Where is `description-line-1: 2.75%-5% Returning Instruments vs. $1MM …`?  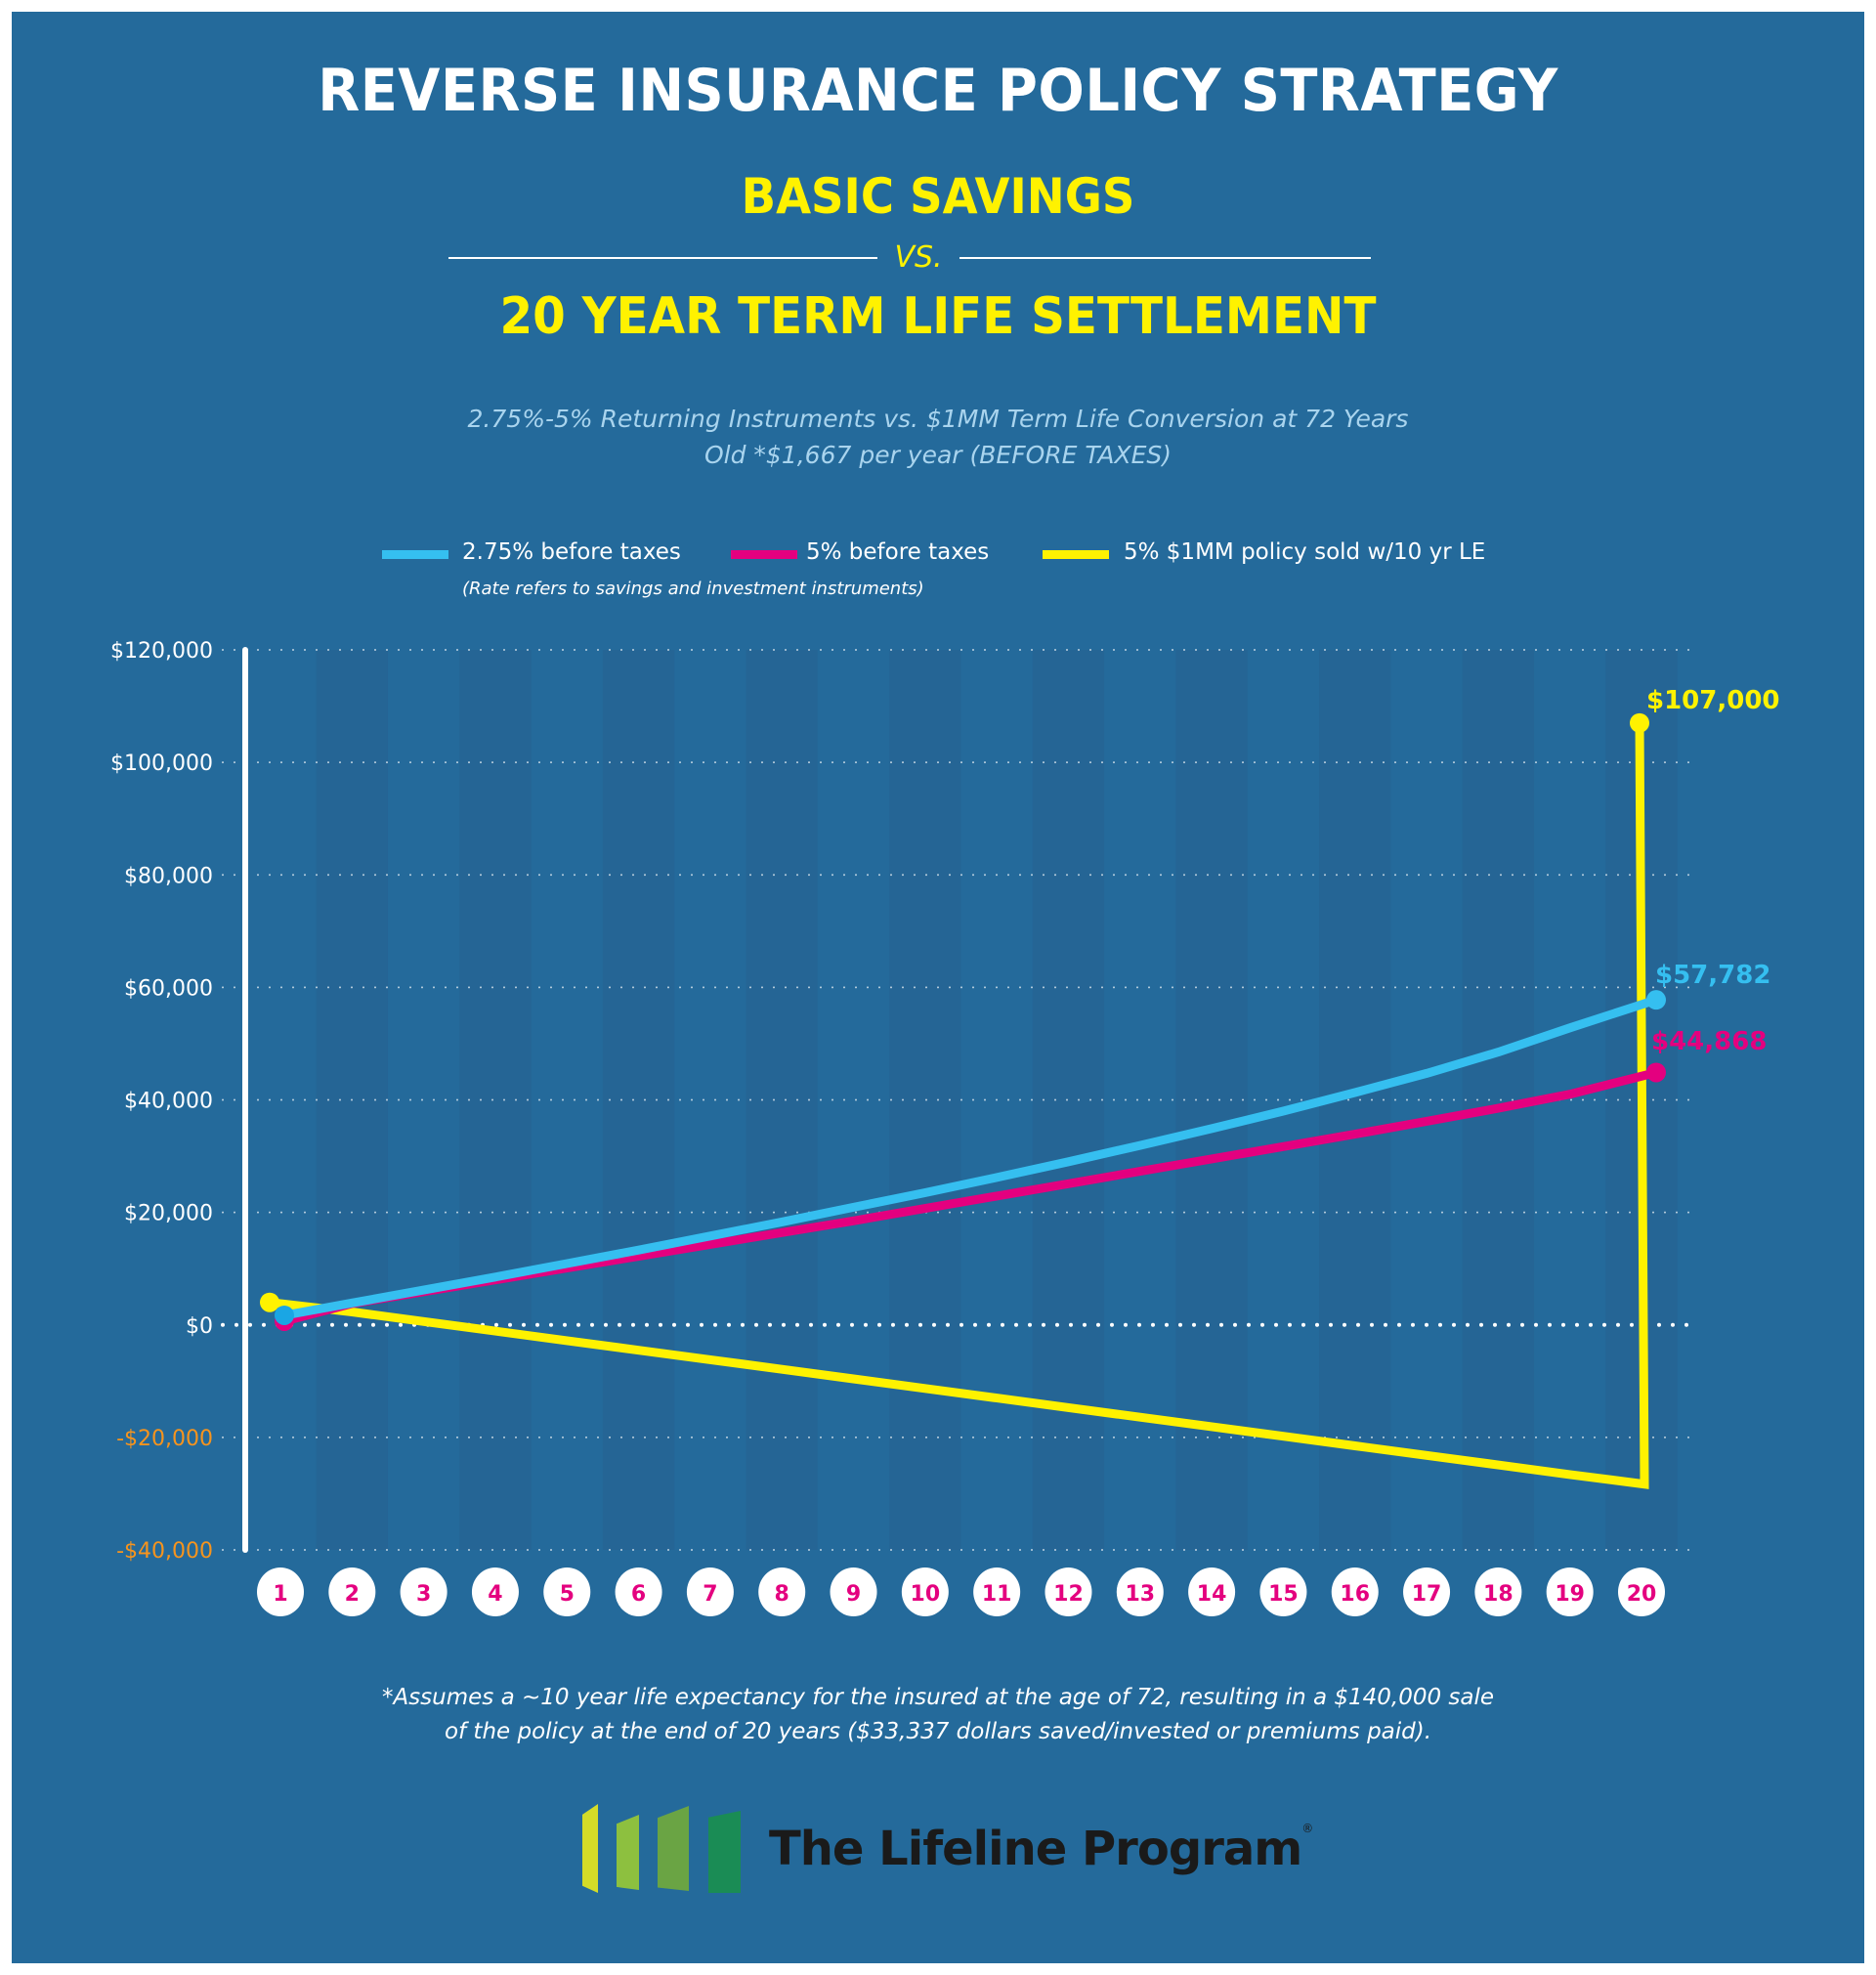
description-line-1: 2.75%-5% Returning Instruments vs. $1MM … is located at coordinates (938, 419).